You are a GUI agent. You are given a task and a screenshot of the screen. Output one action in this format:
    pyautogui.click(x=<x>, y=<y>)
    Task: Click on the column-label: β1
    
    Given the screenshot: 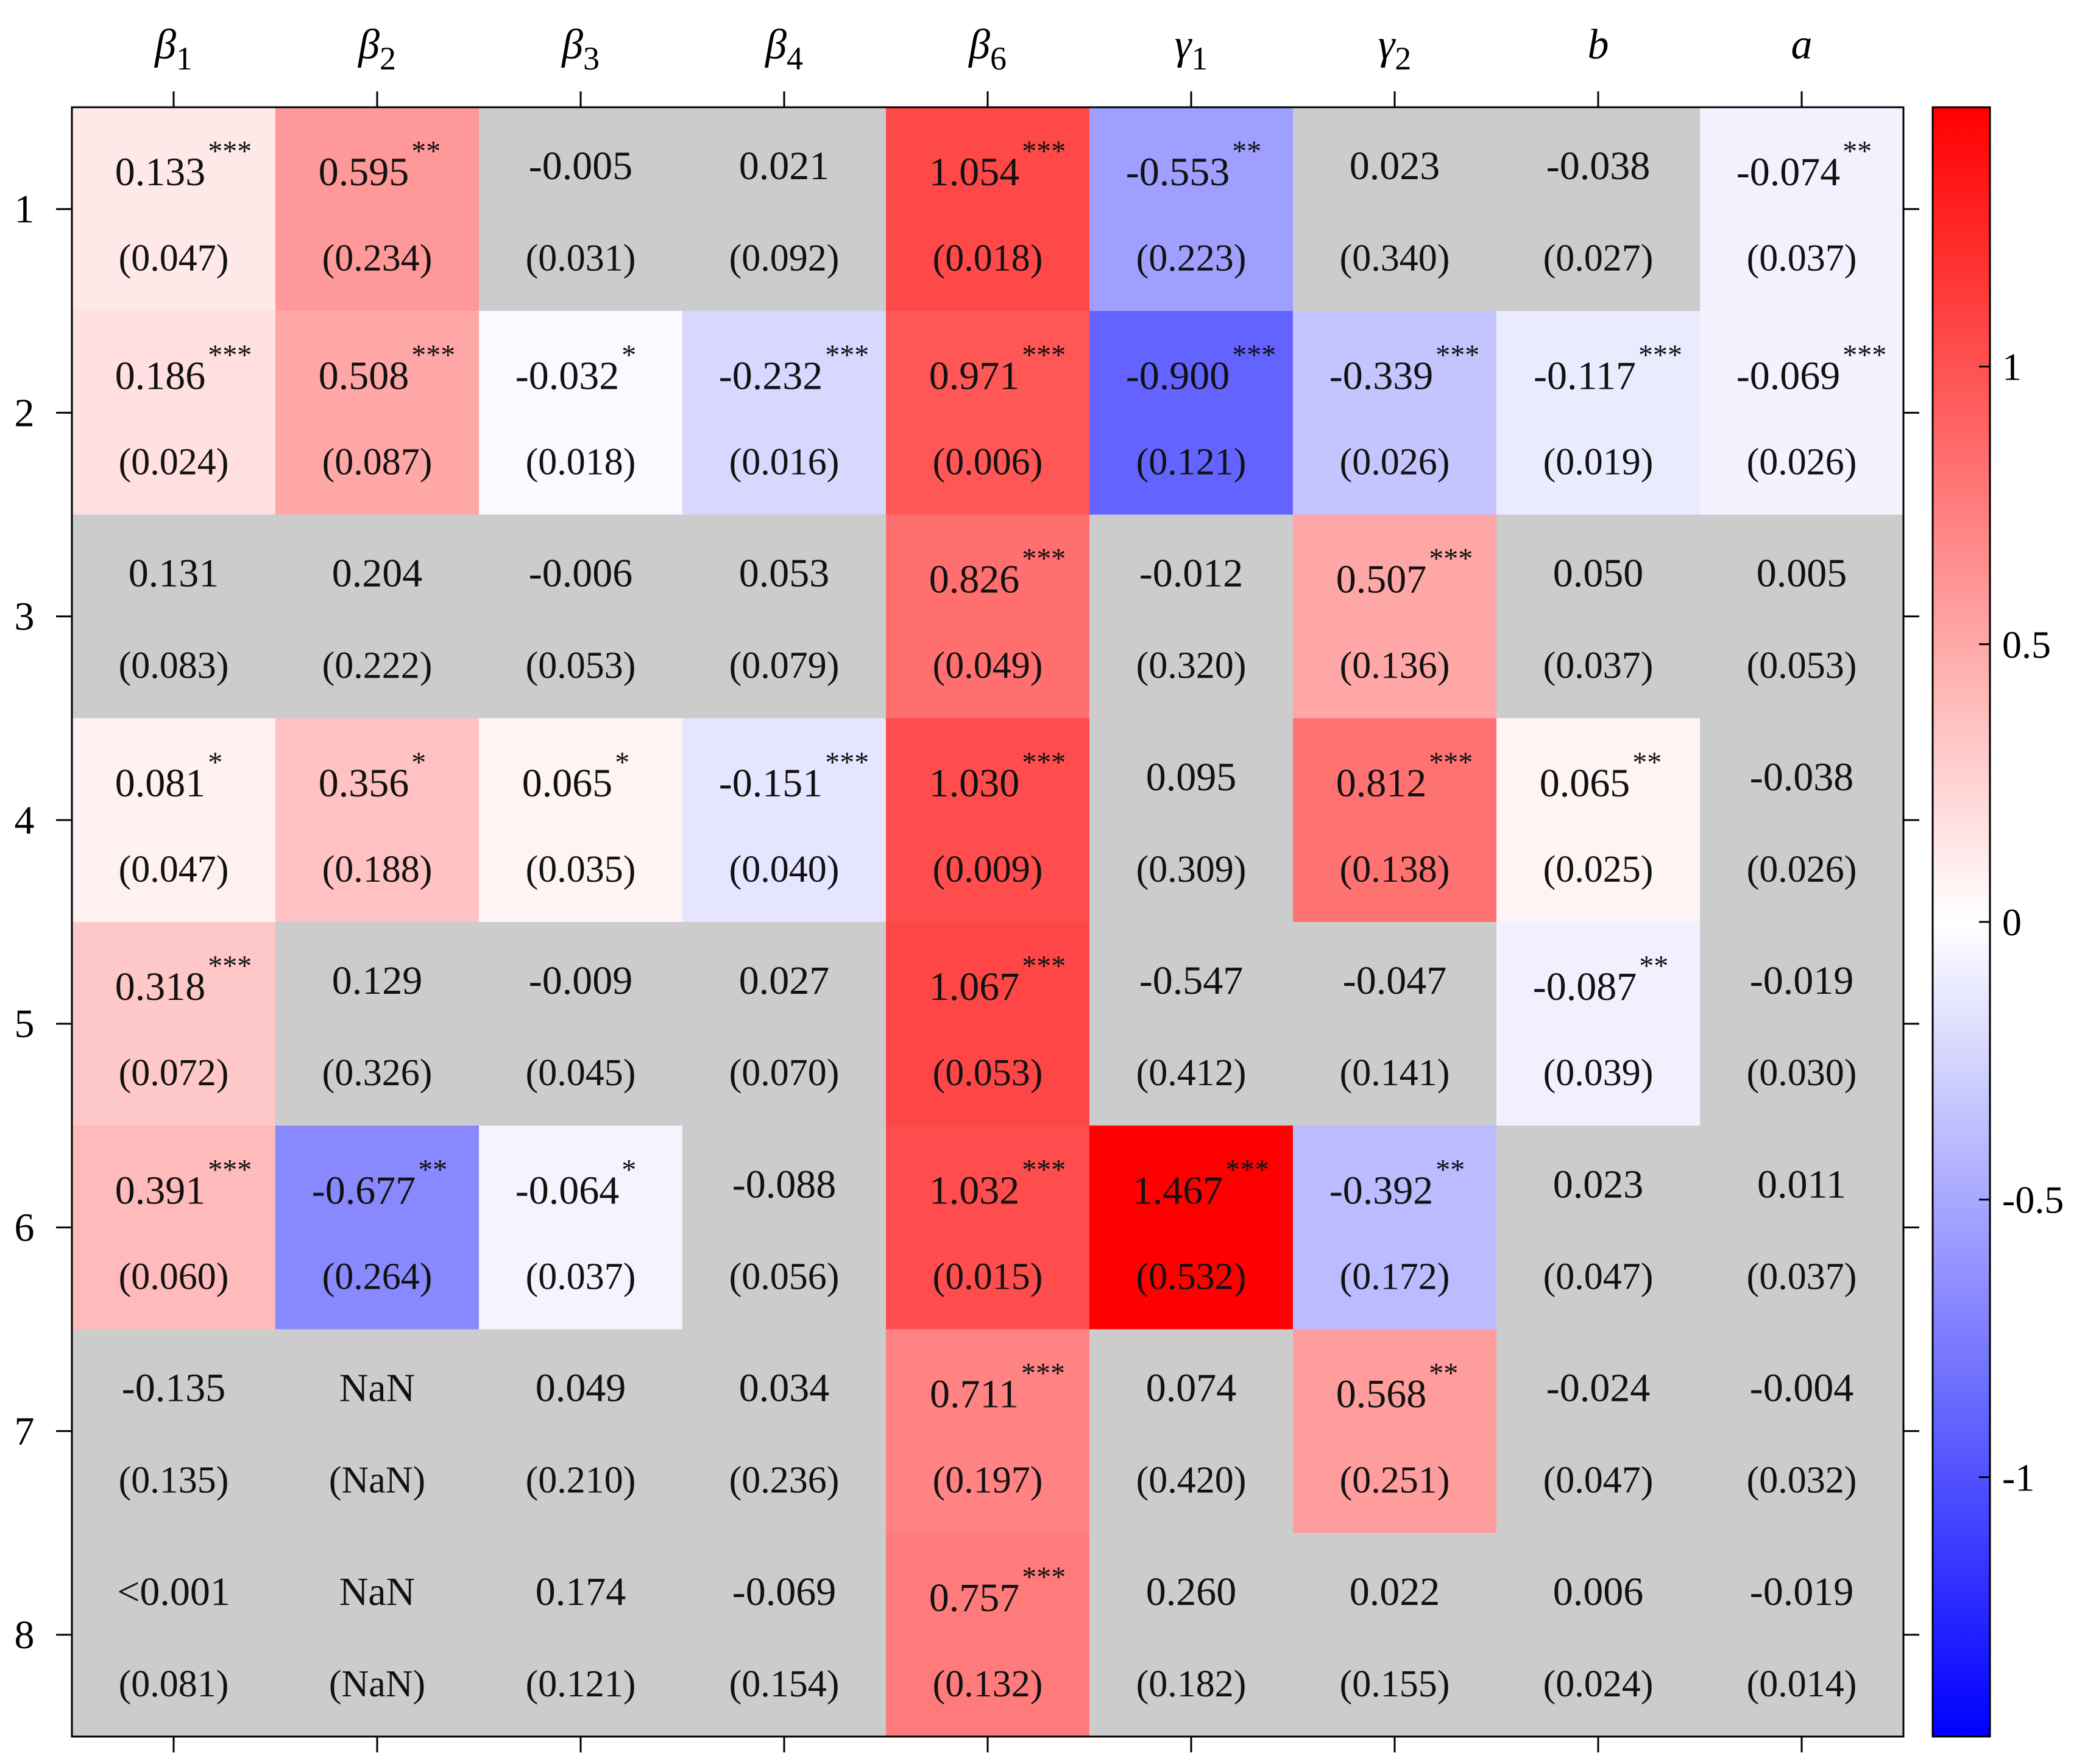 What is the action you would take?
    pyautogui.click(x=173, y=49)
    